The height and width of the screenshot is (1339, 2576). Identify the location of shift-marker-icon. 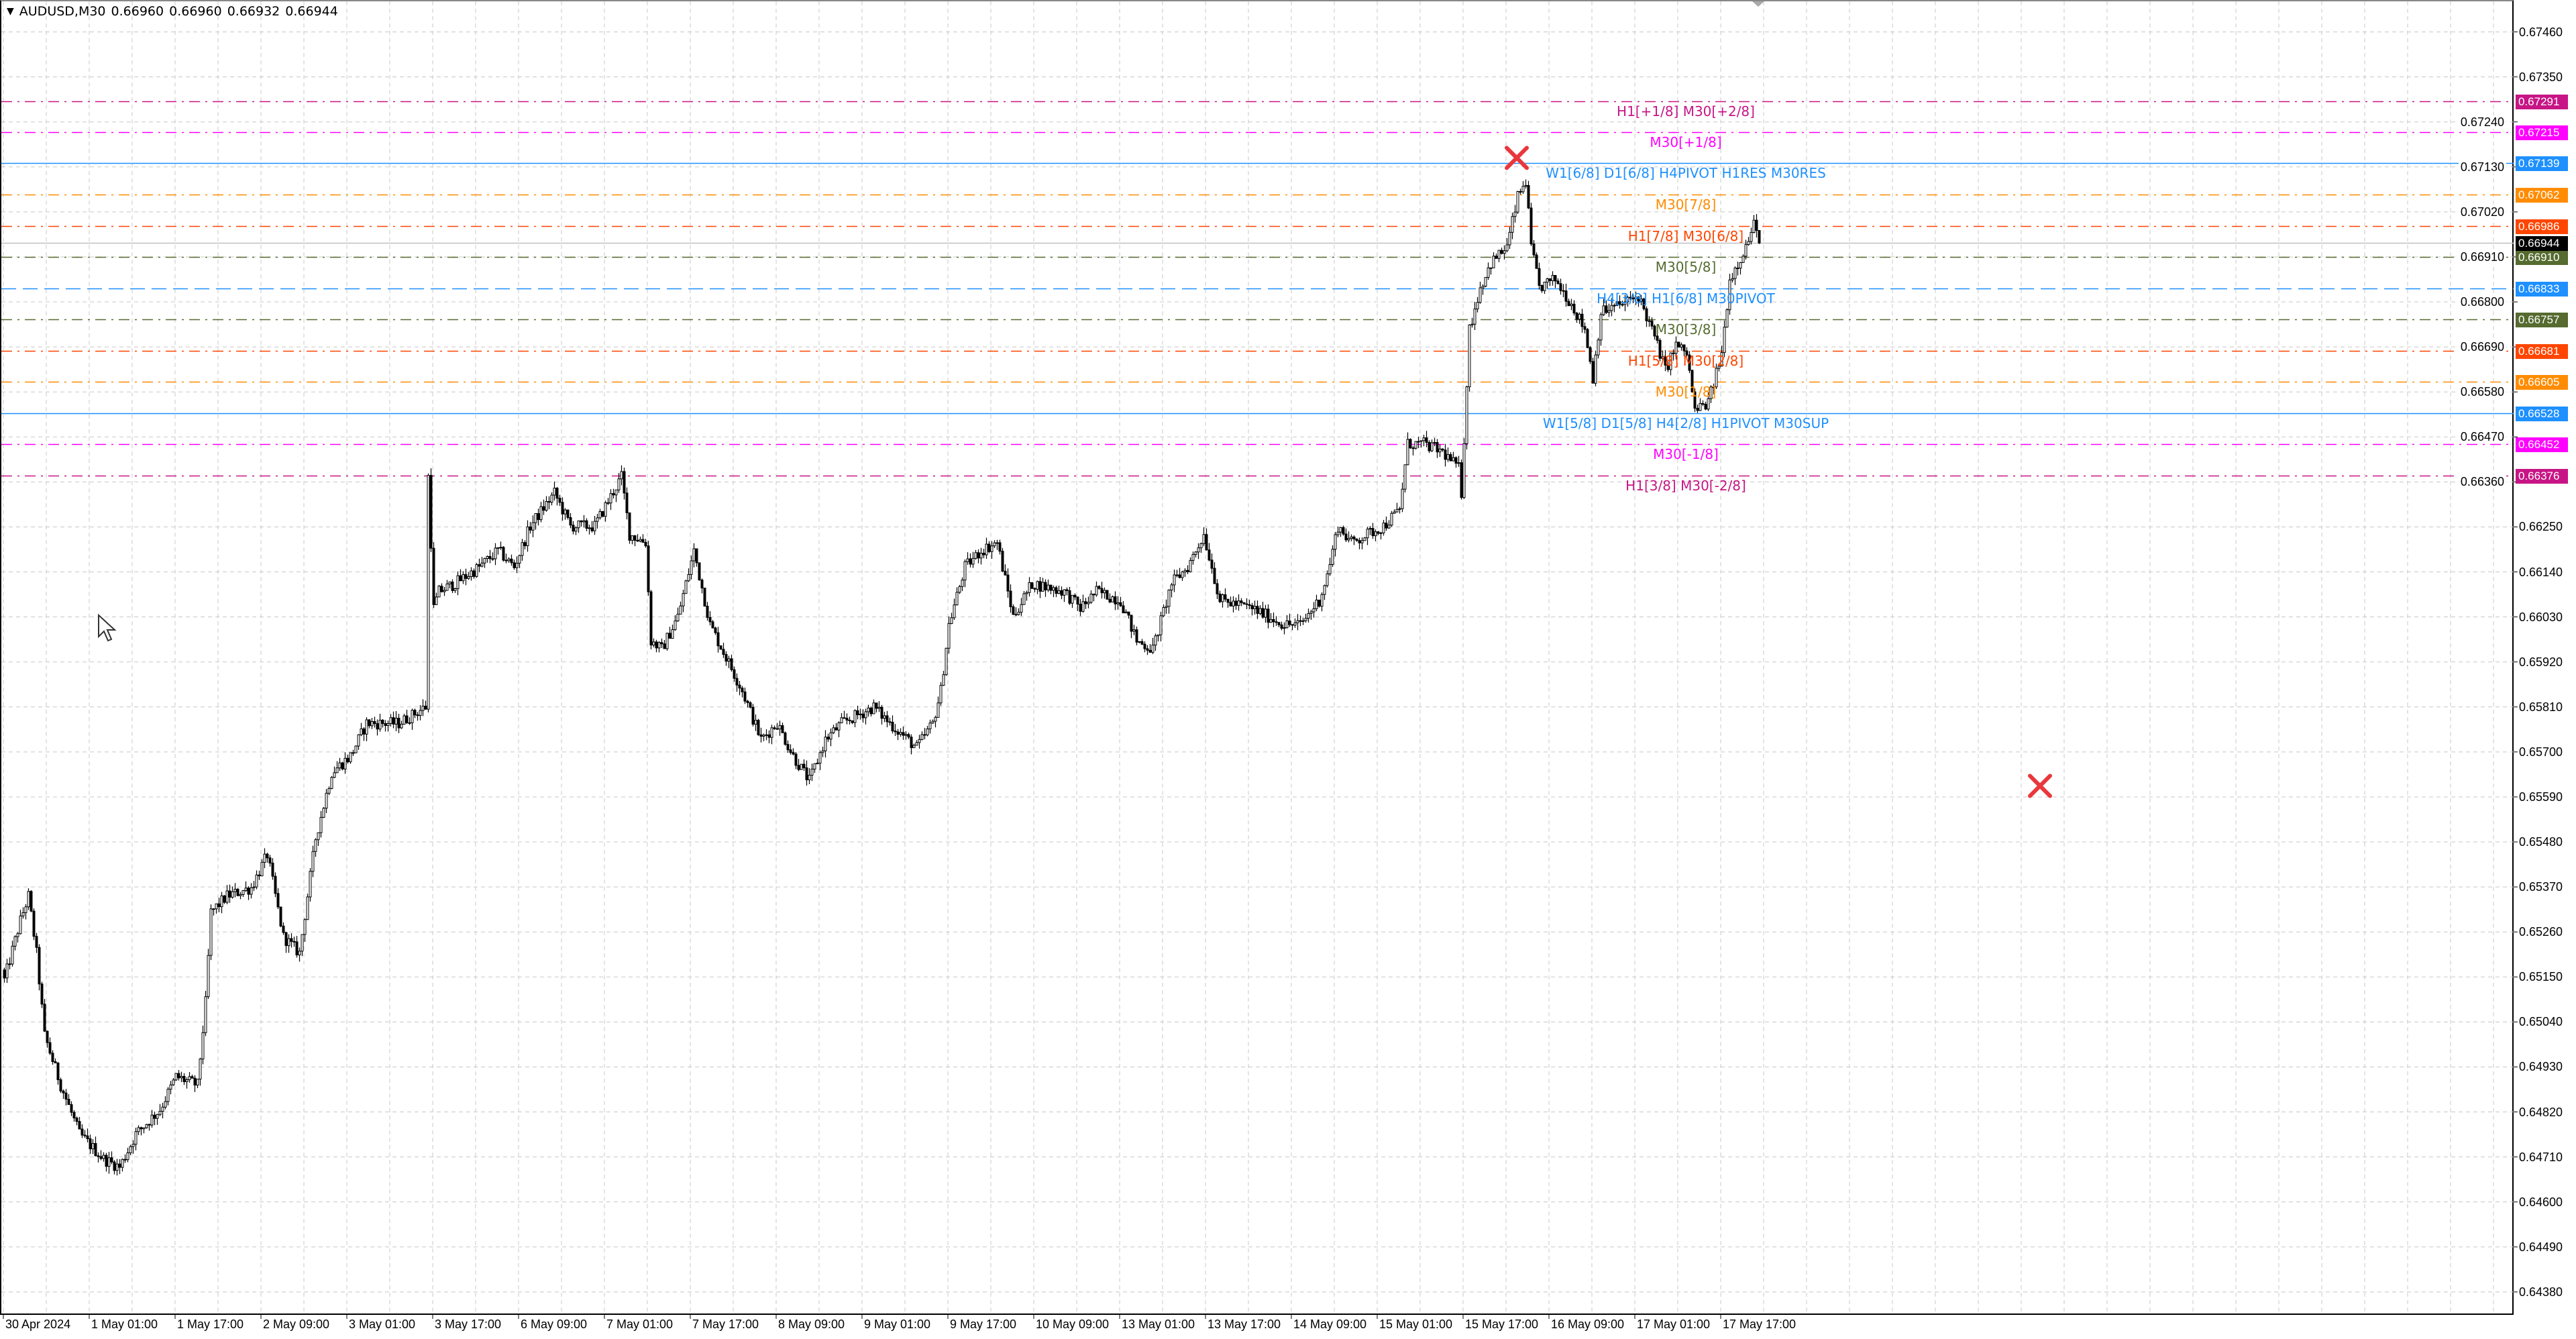
(1758, 4).